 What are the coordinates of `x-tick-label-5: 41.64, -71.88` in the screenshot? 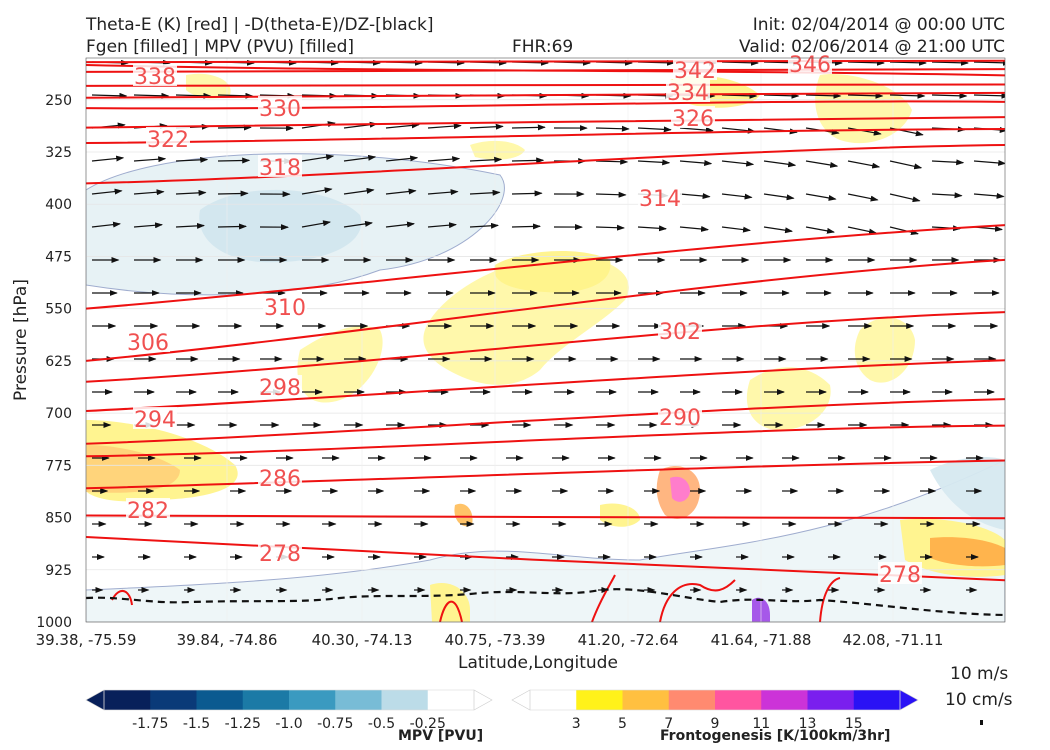 It's located at (761, 640).